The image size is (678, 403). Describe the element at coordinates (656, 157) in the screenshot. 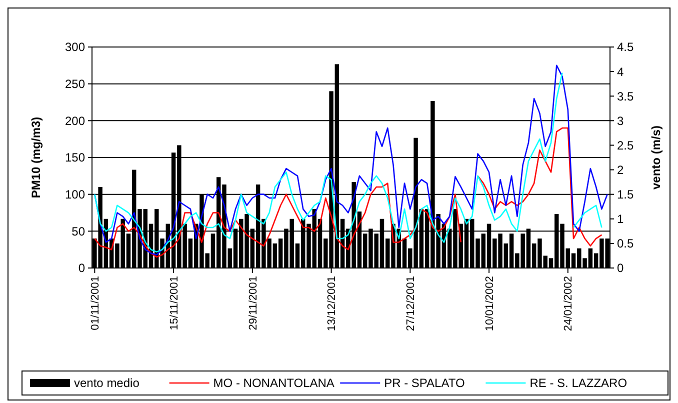

I see `y2-axis-title: vento (m/s)` at that location.